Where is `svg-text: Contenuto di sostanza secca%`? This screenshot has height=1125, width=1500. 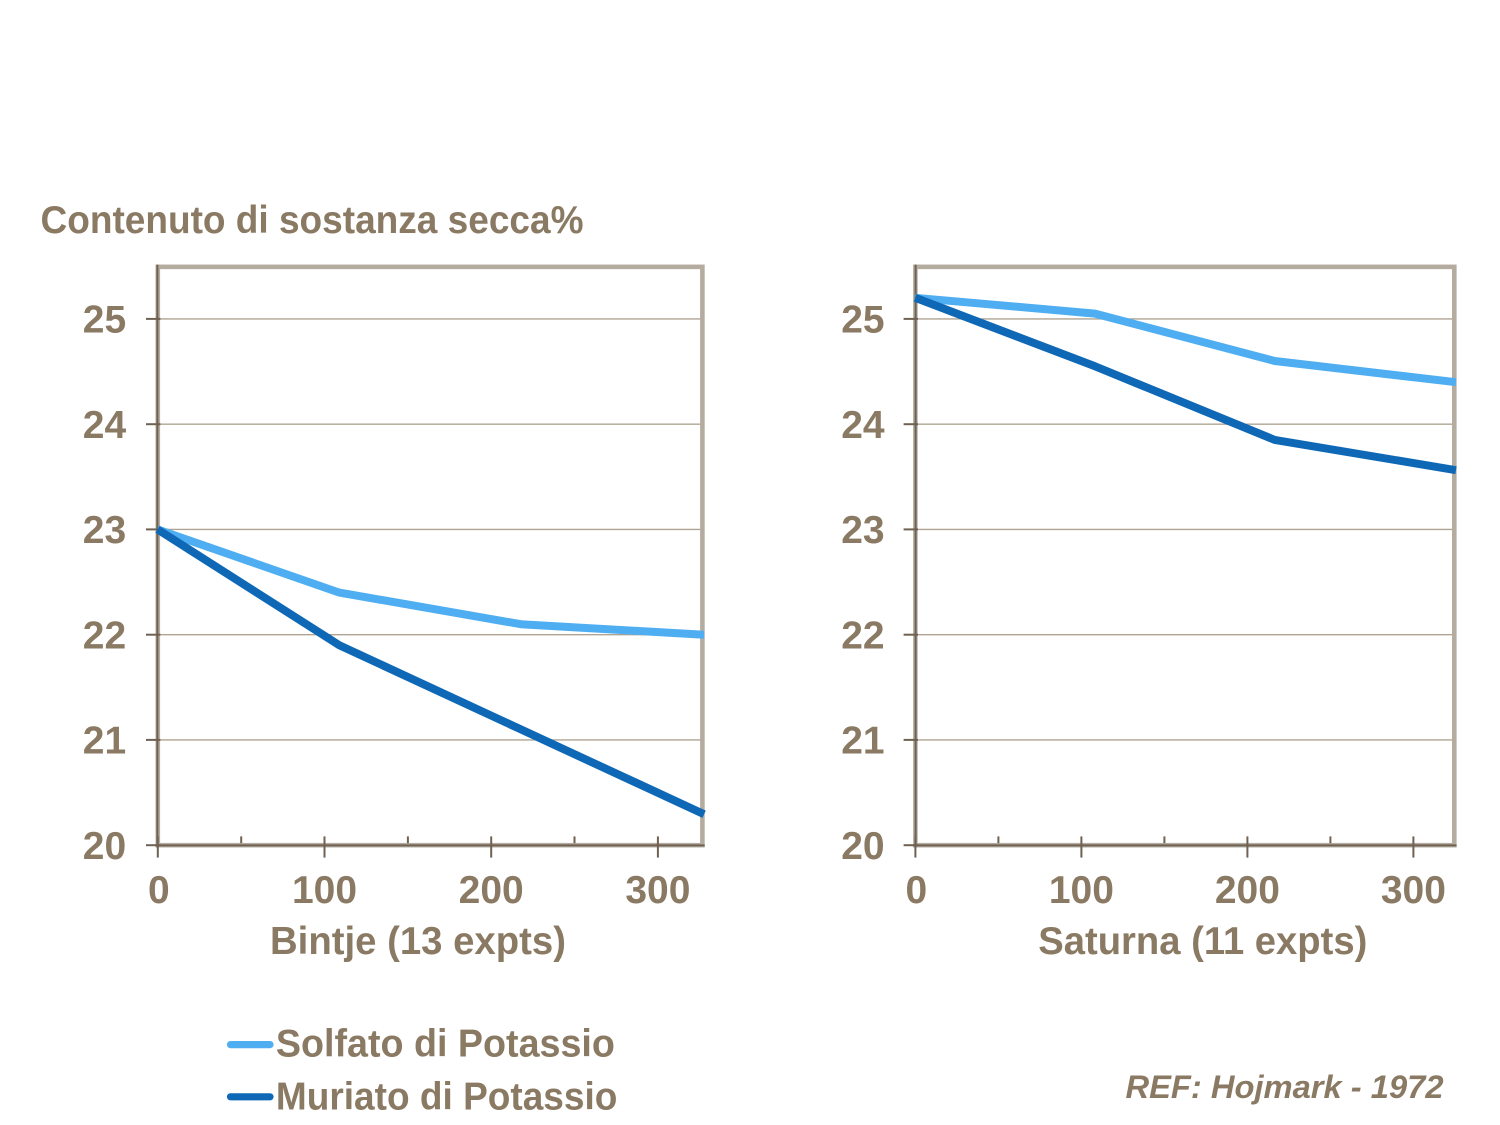 svg-text: Contenuto di sostanza secca% is located at coordinates (312, 220).